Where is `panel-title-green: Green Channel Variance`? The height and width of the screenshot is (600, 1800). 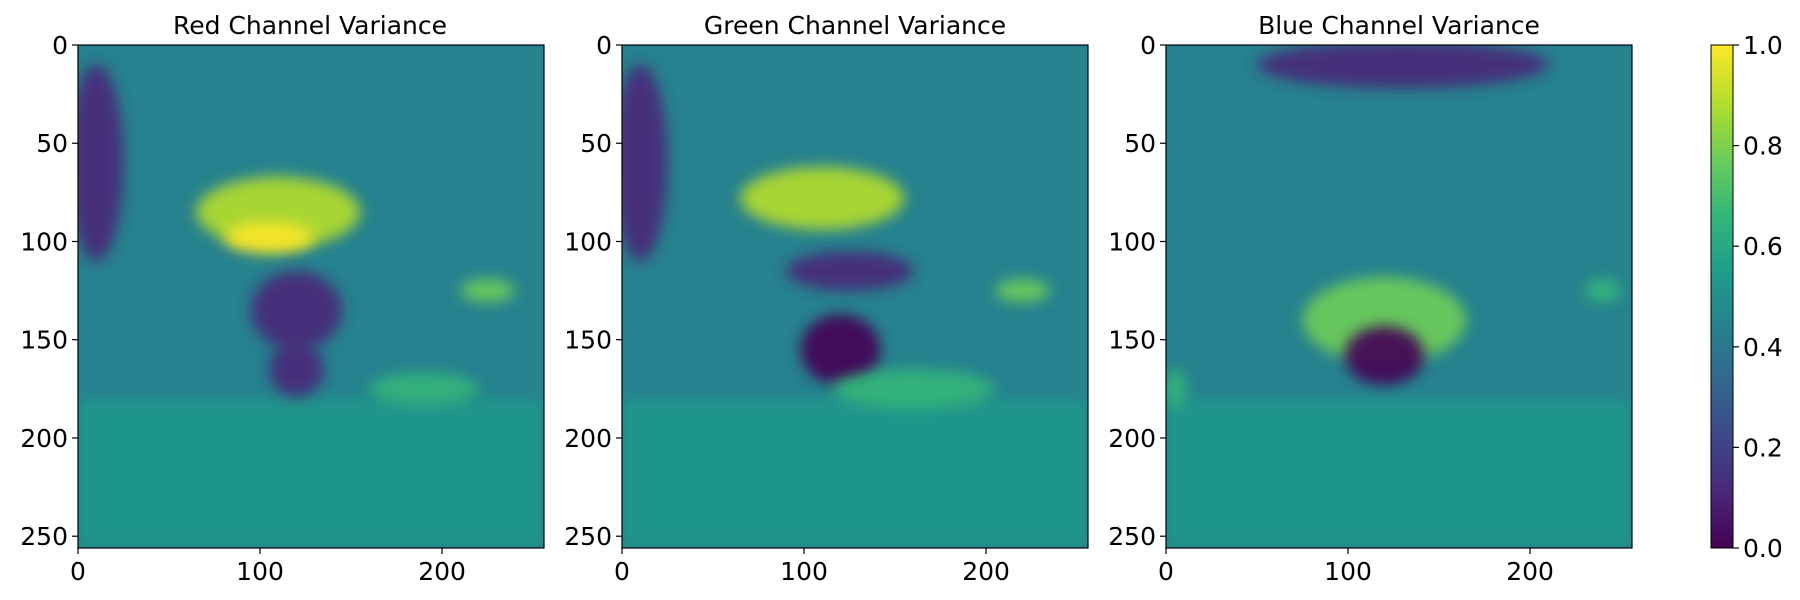
panel-title-green: Green Channel Variance is located at coordinates (855, 25).